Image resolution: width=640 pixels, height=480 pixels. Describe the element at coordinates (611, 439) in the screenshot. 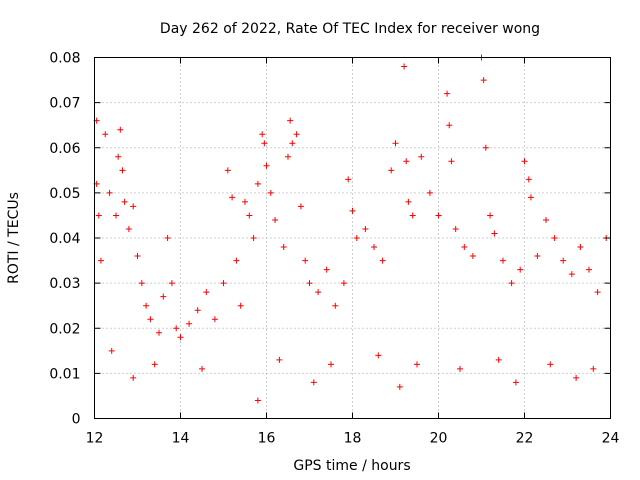

I see `x-tick-label: 24` at that location.